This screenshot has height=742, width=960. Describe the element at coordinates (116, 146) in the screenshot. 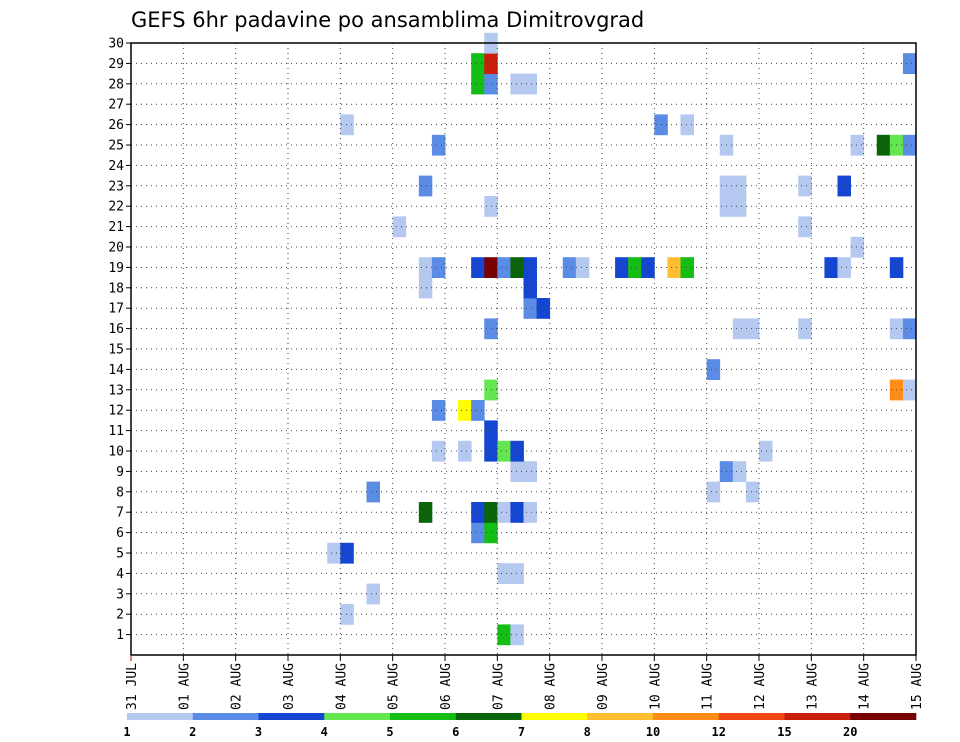

I see `y-tick-label: 25` at that location.